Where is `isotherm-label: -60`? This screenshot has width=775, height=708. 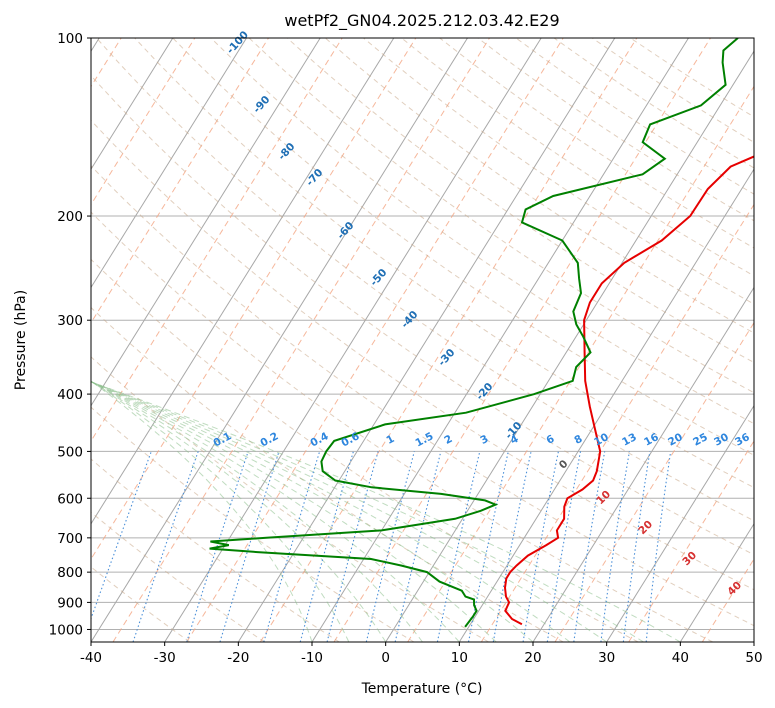
isotherm-label: -60 is located at coordinates (346, 231).